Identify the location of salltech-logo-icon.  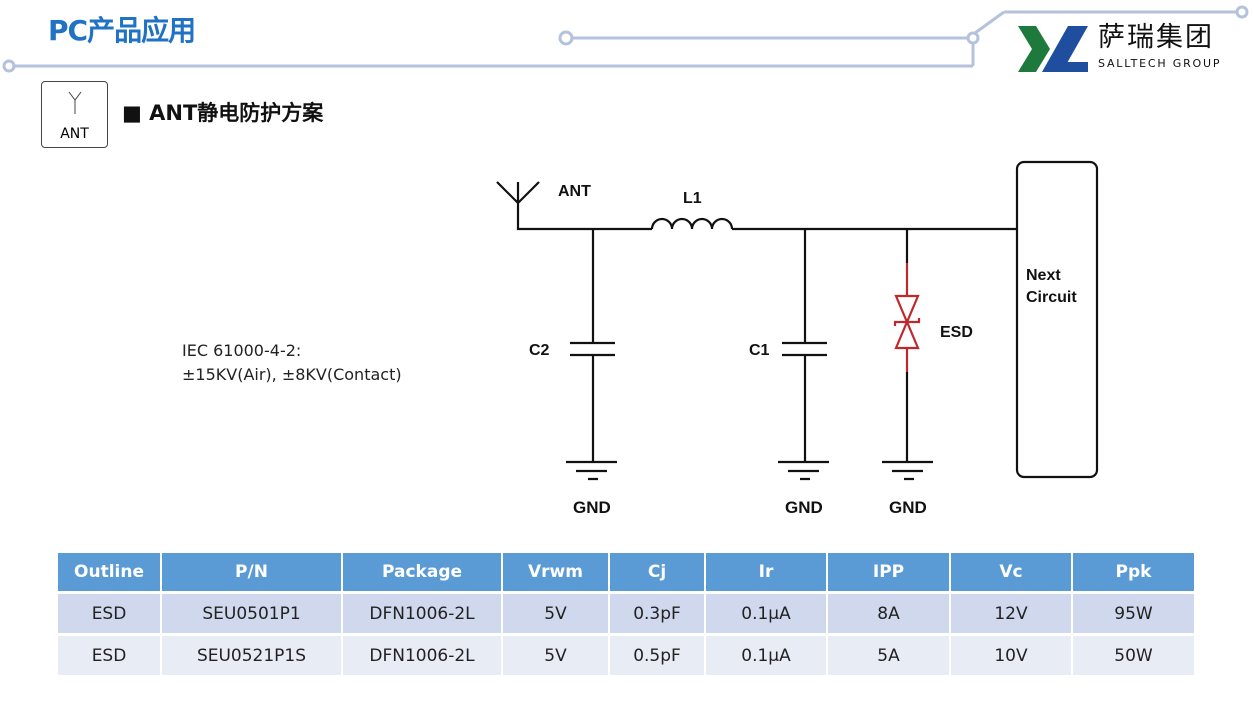
(1053, 49).